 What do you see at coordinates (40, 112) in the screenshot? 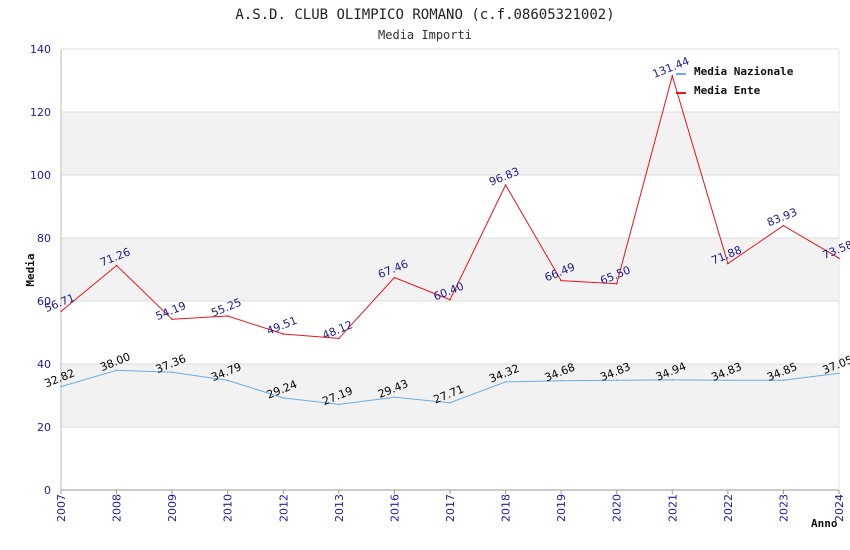
I see `y-tick-label: 120` at bounding box center [40, 112].